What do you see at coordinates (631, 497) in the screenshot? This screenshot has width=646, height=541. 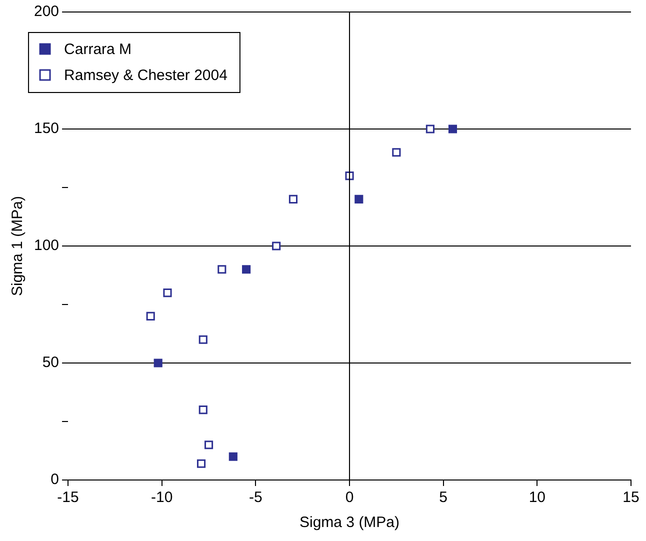 I see `x-tick-label: 15` at bounding box center [631, 497].